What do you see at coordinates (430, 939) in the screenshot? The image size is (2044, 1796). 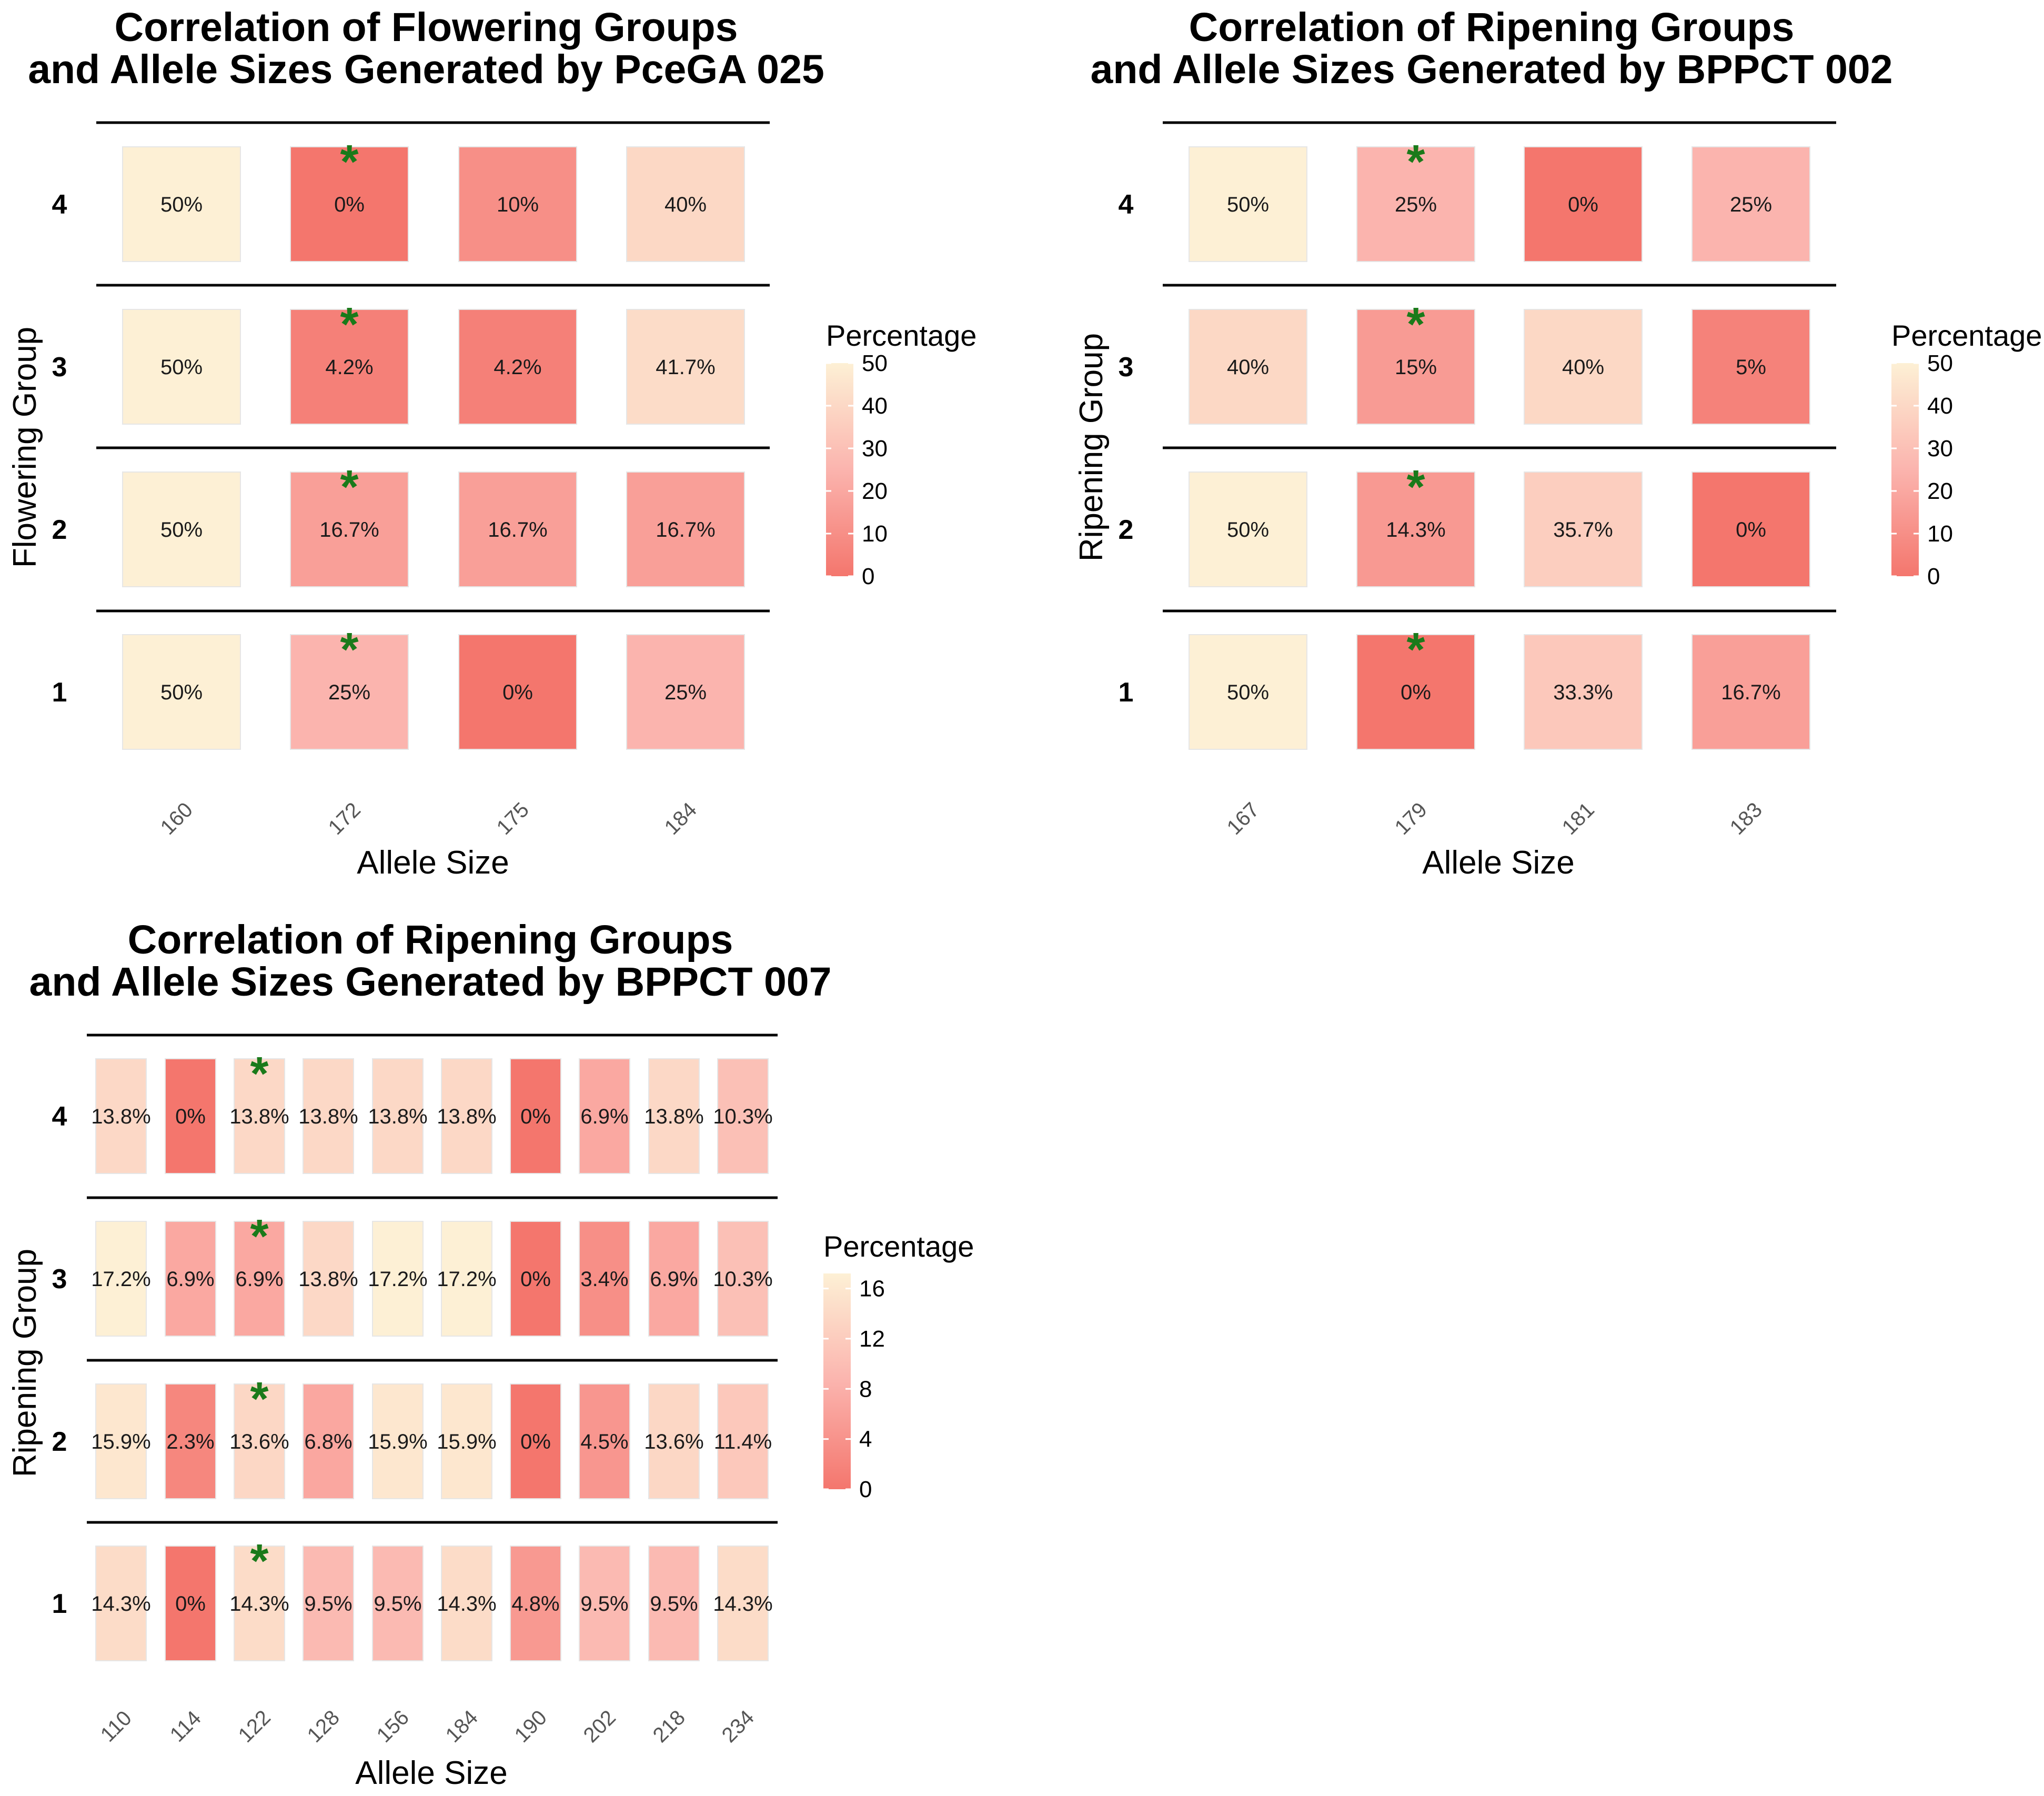 I see `chart-title-line1: Correlation of Ripening Groups` at bounding box center [430, 939].